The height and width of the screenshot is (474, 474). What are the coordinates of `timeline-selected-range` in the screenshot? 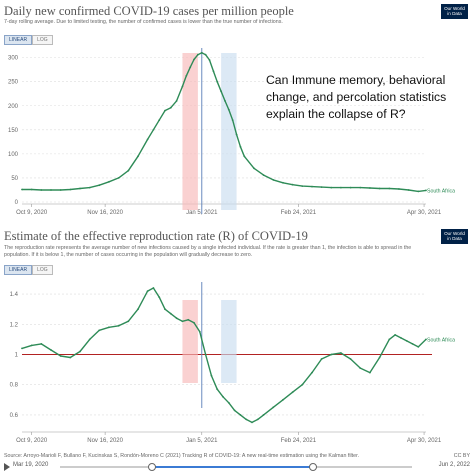 It's located at (232, 467).